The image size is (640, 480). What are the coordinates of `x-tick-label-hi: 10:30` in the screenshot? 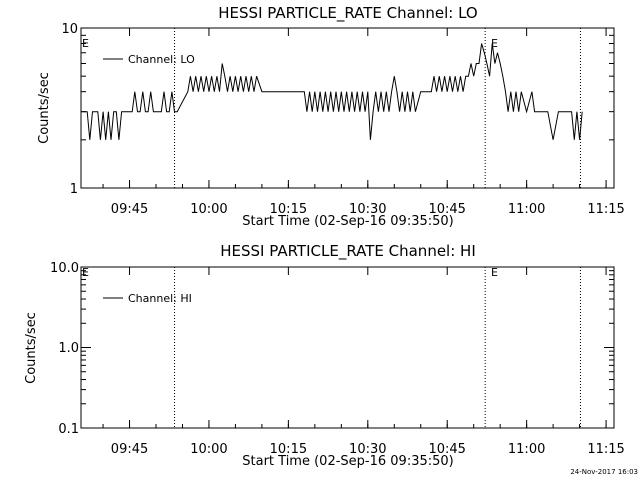 It's located at (367, 449).